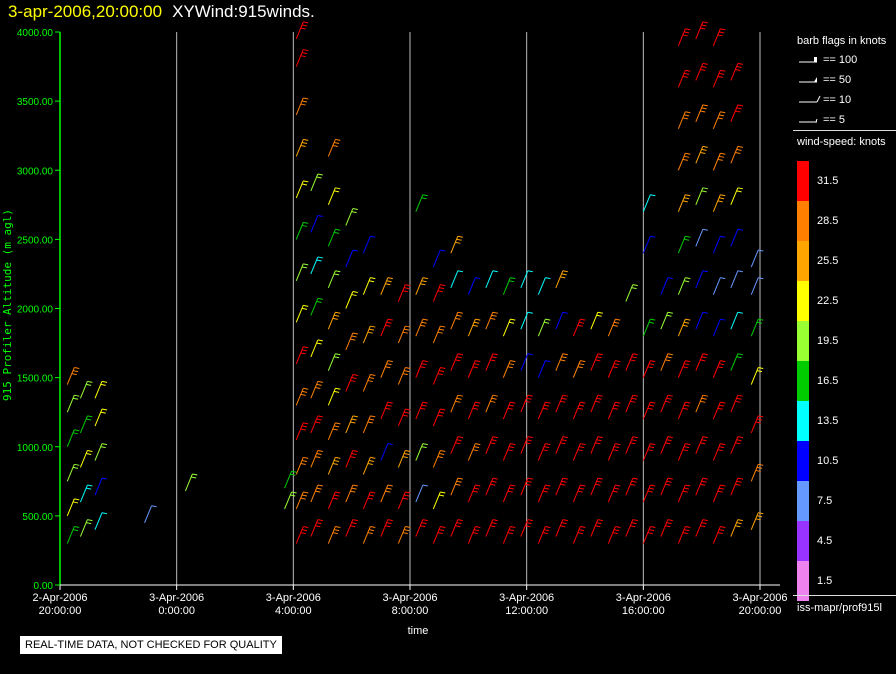  Describe the element at coordinates (827, 61) in the screenshot. I see `flag-row-100: == 100` at that location.